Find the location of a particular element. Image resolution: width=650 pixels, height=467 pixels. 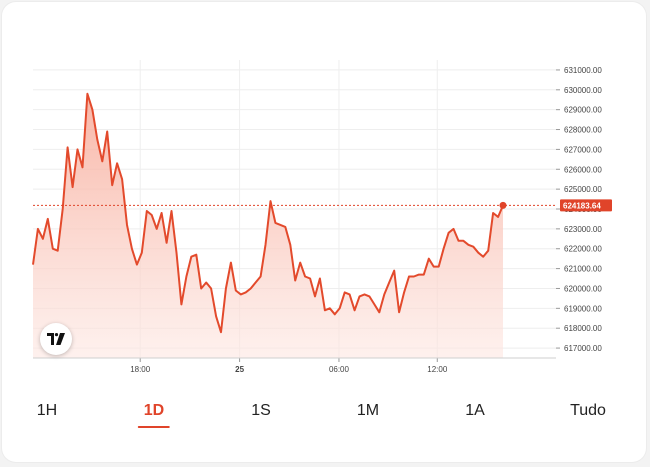

y-tick-label: 630000.00 is located at coordinates (583, 90).